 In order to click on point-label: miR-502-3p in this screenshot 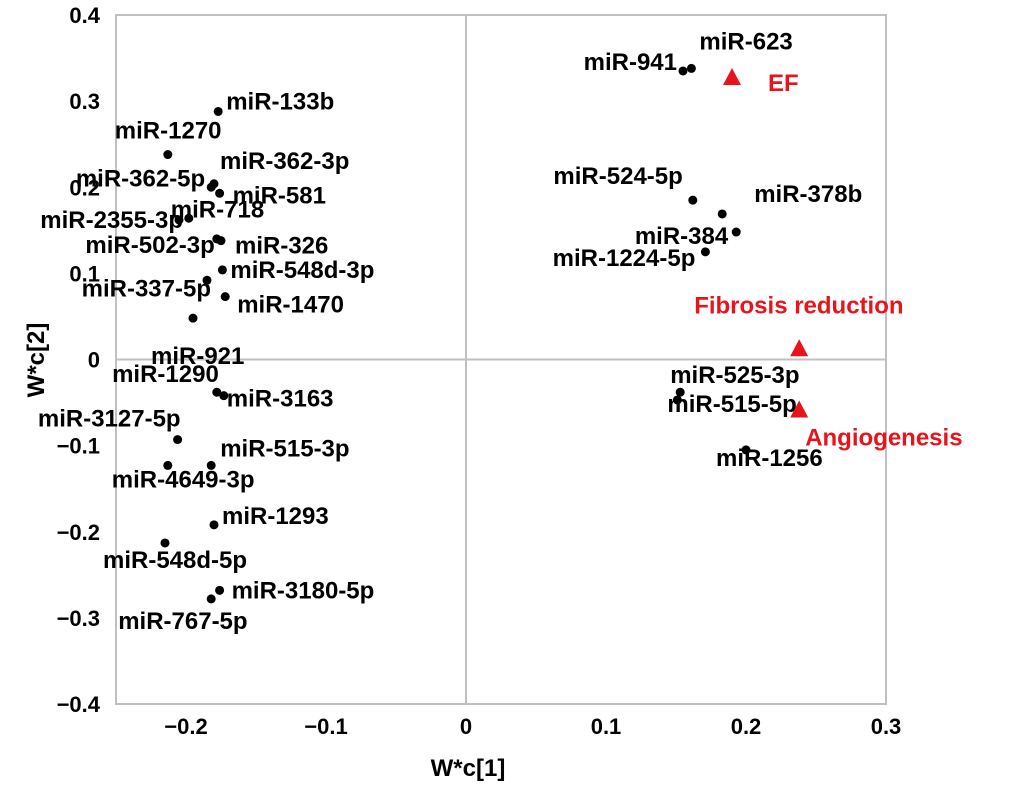, I will do `click(149, 245)`.